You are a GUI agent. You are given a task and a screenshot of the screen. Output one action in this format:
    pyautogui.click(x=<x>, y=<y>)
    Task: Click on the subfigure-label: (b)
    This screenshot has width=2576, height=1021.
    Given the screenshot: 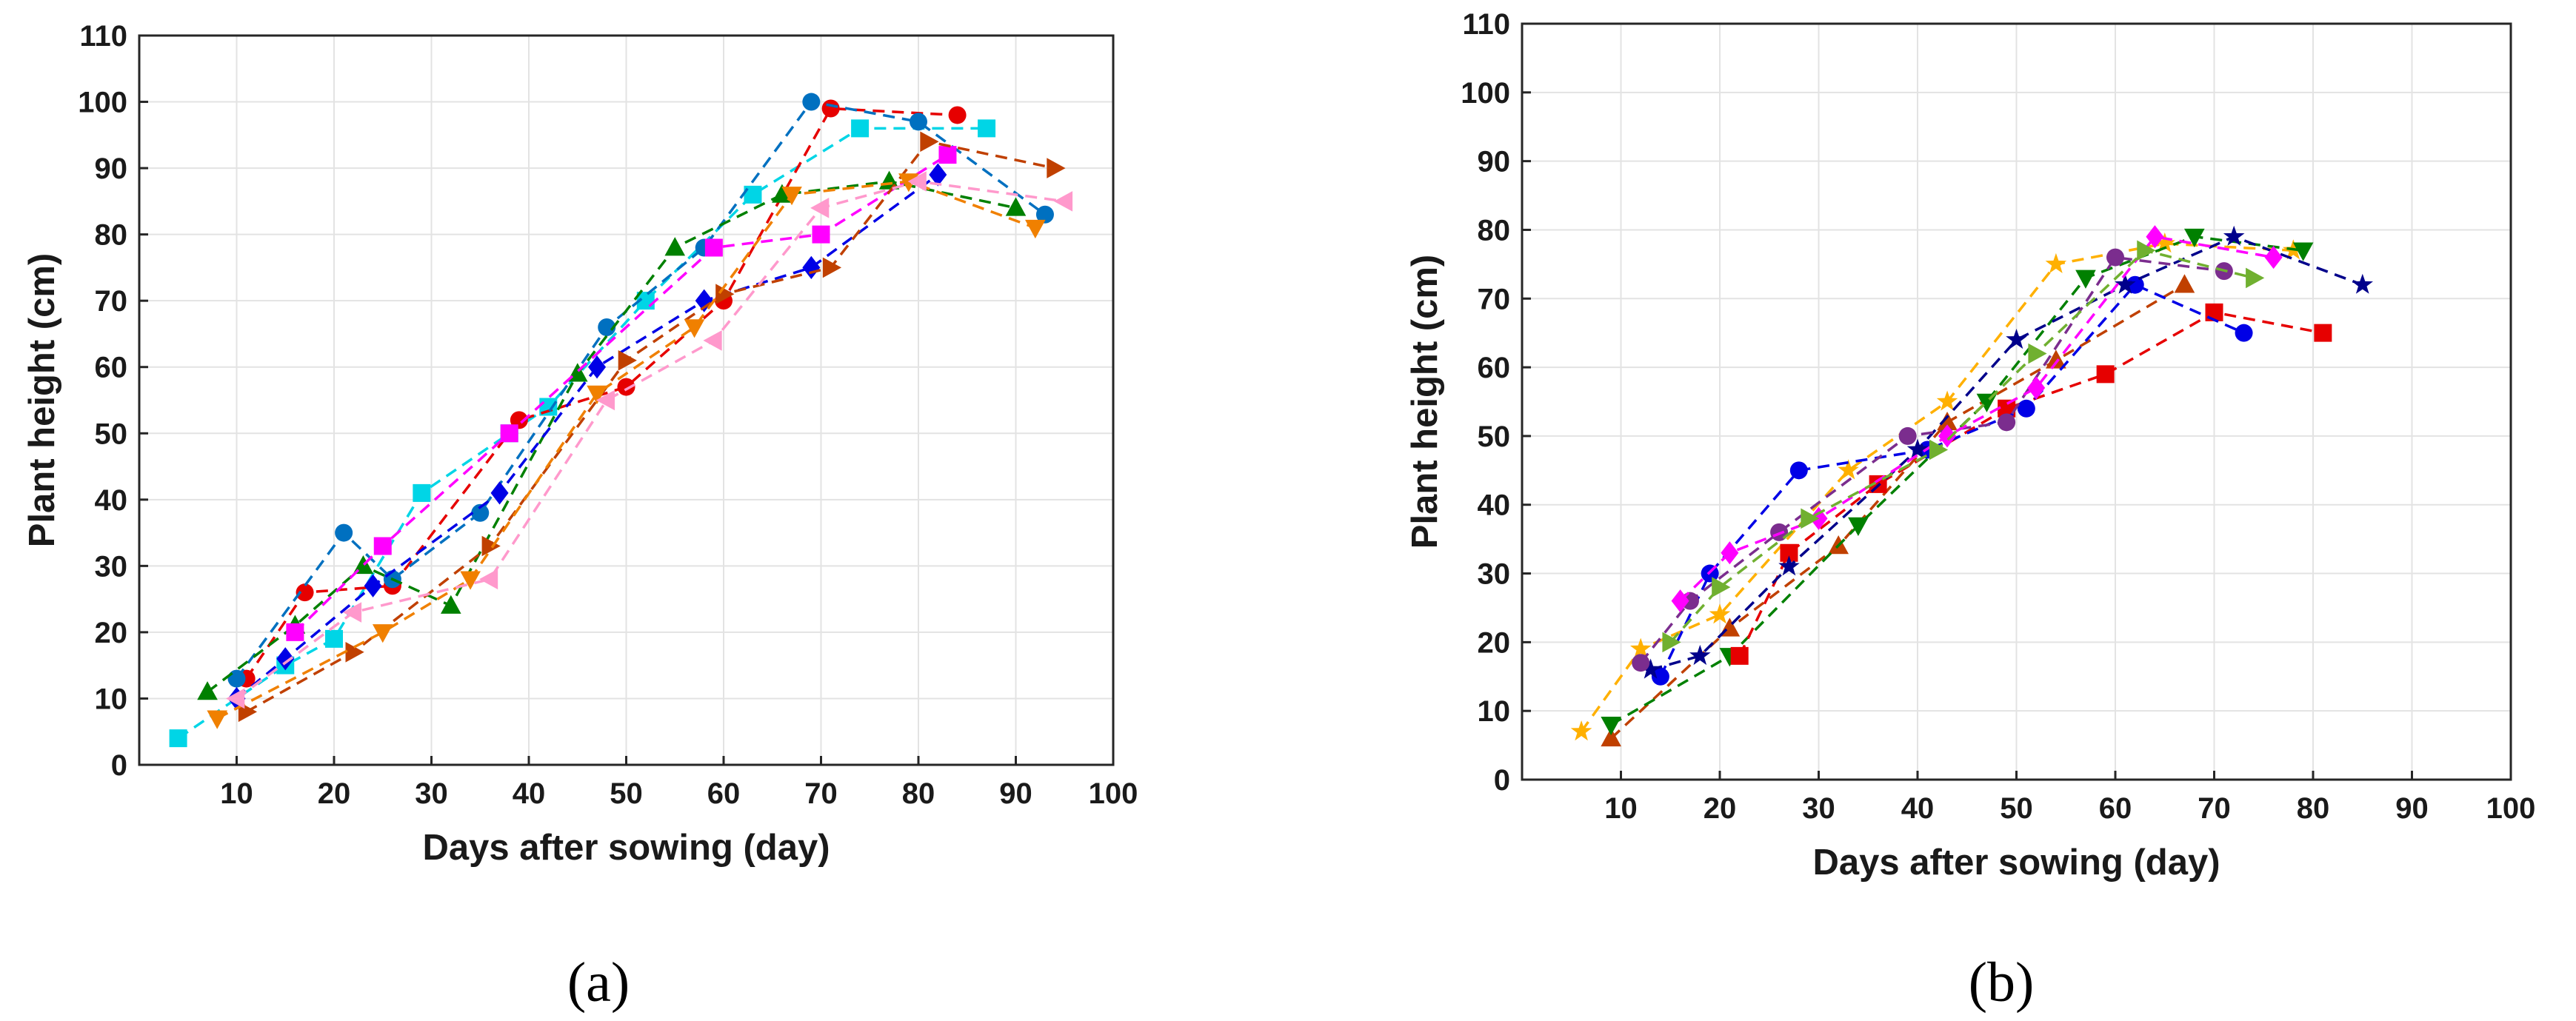 What is the action you would take?
    pyautogui.click(x=2002, y=982)
    